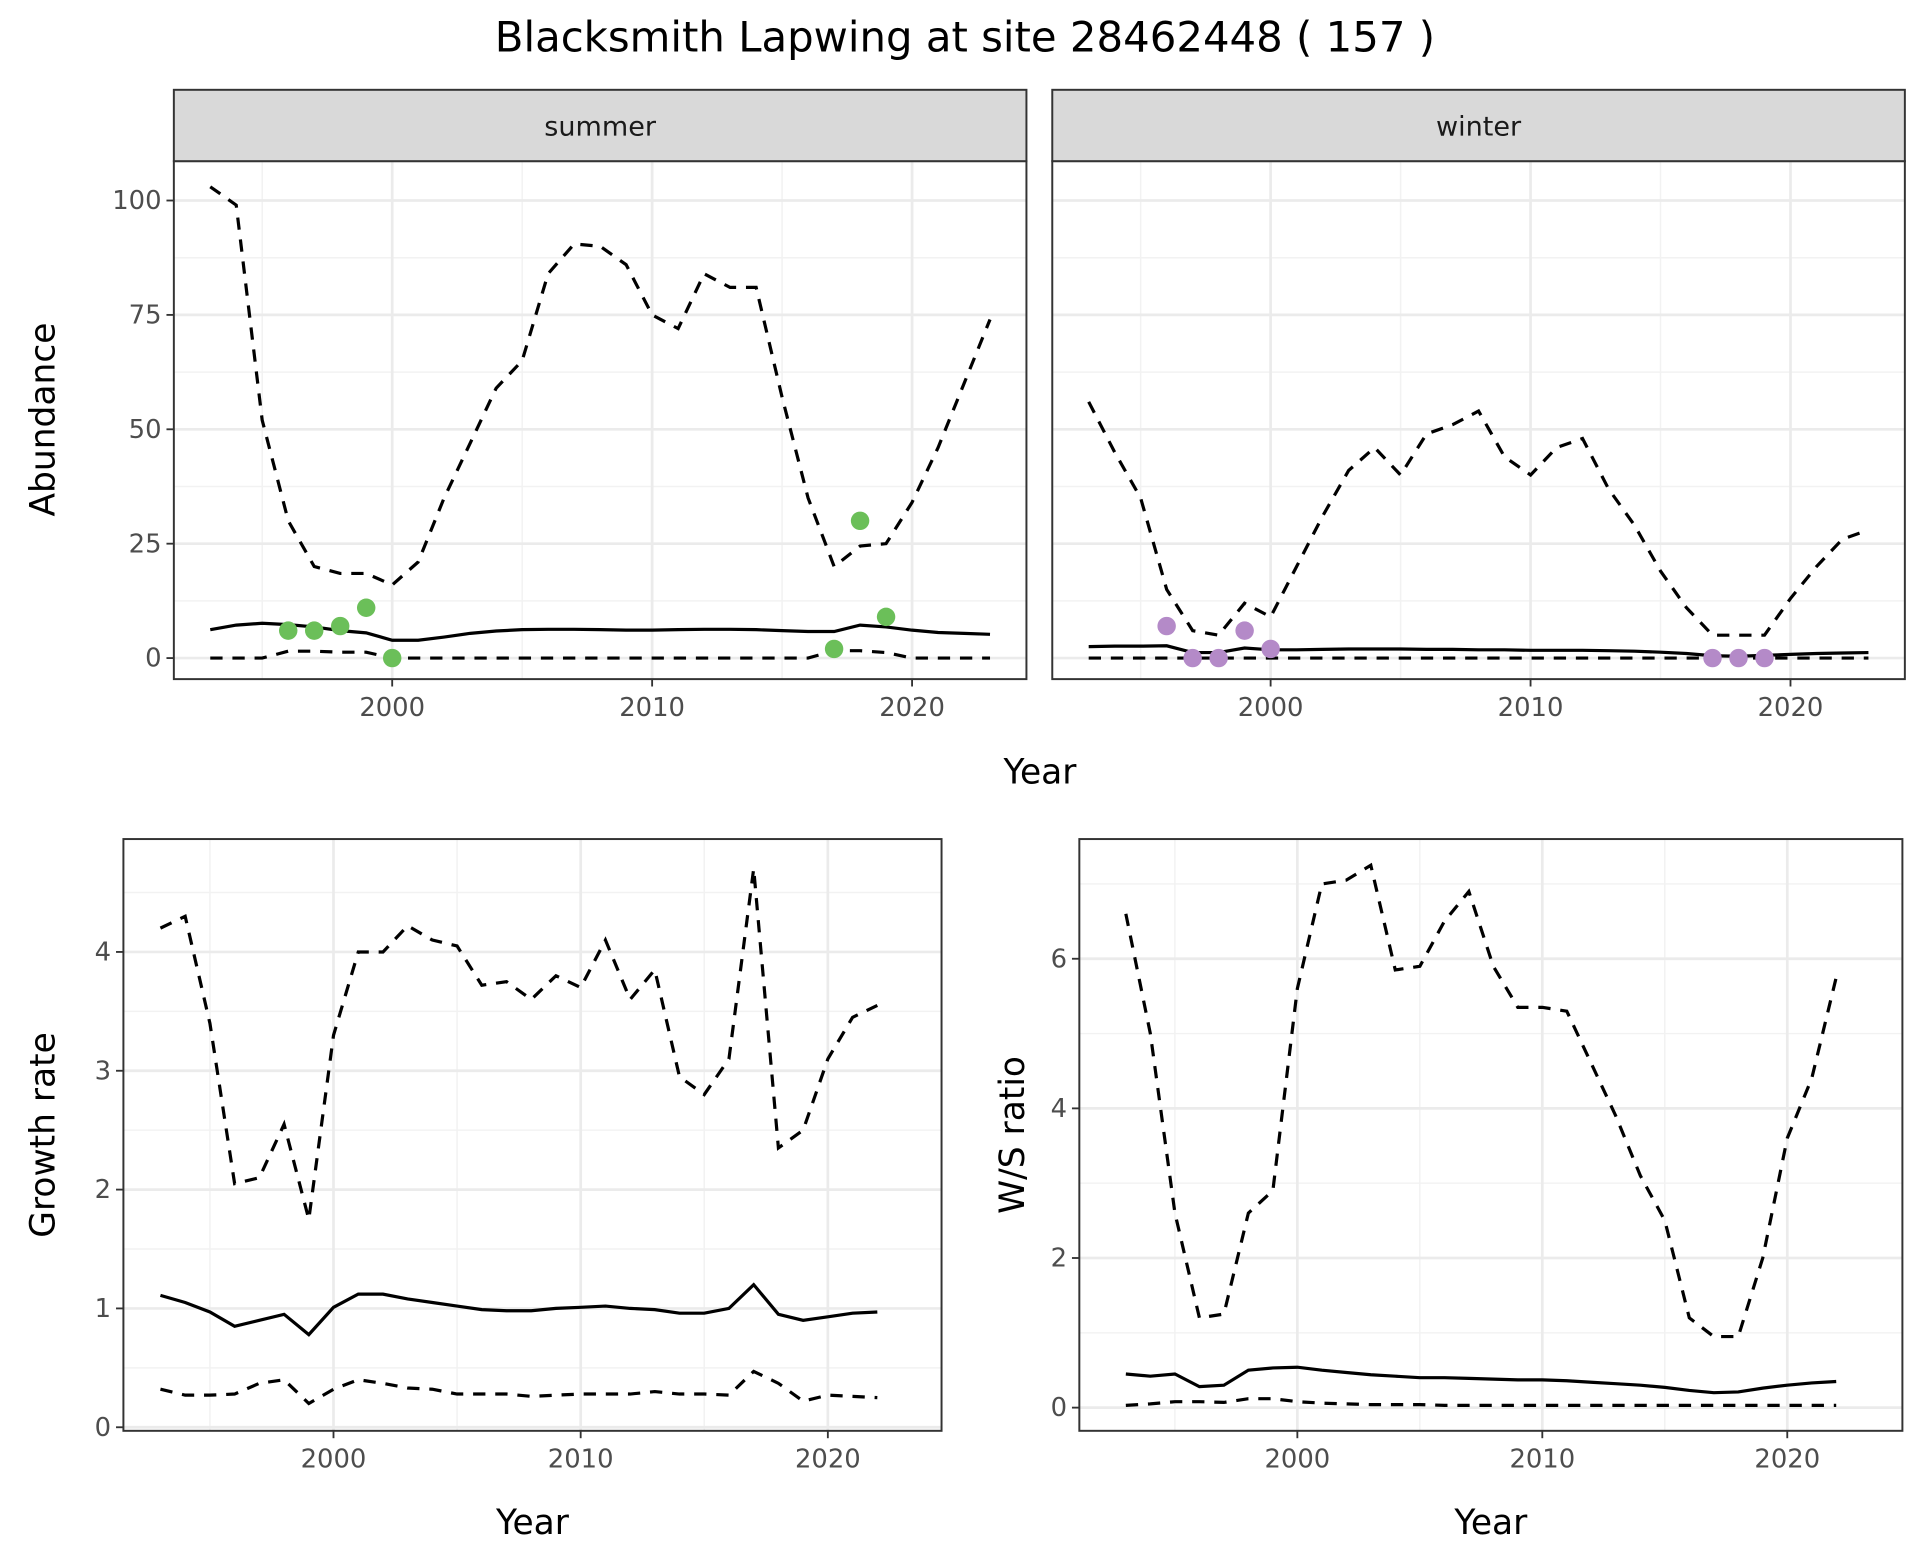  I want to click on y-tick-label: 25, so click(145, 544).